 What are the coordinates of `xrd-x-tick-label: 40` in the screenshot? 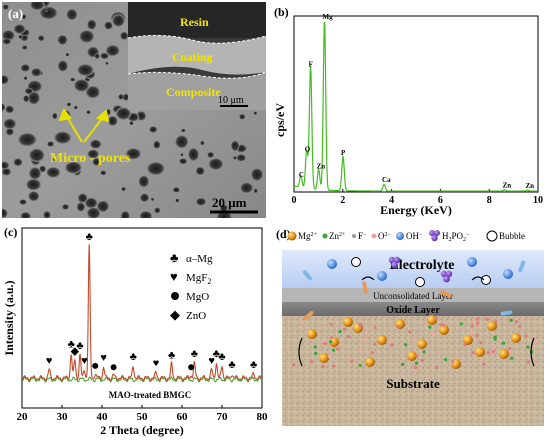 It's located at (103, 417).